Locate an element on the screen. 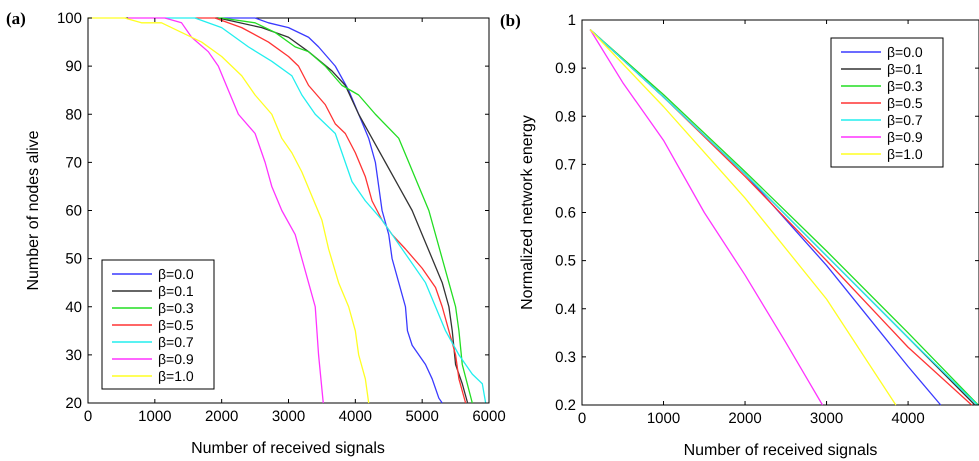  x-tick-label: 5000 is located at coordinates (422, 416).